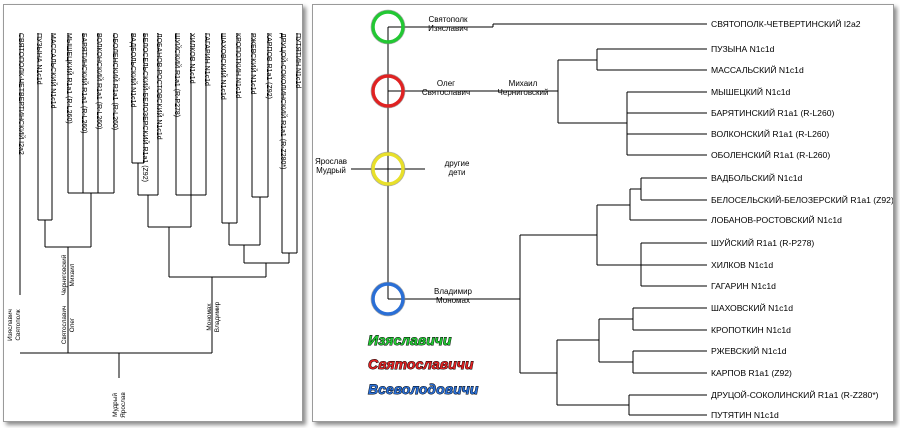 The width and height of the screenshot is (900, 428). I want to click on node-label-other-children: другие, so click(457, 163).